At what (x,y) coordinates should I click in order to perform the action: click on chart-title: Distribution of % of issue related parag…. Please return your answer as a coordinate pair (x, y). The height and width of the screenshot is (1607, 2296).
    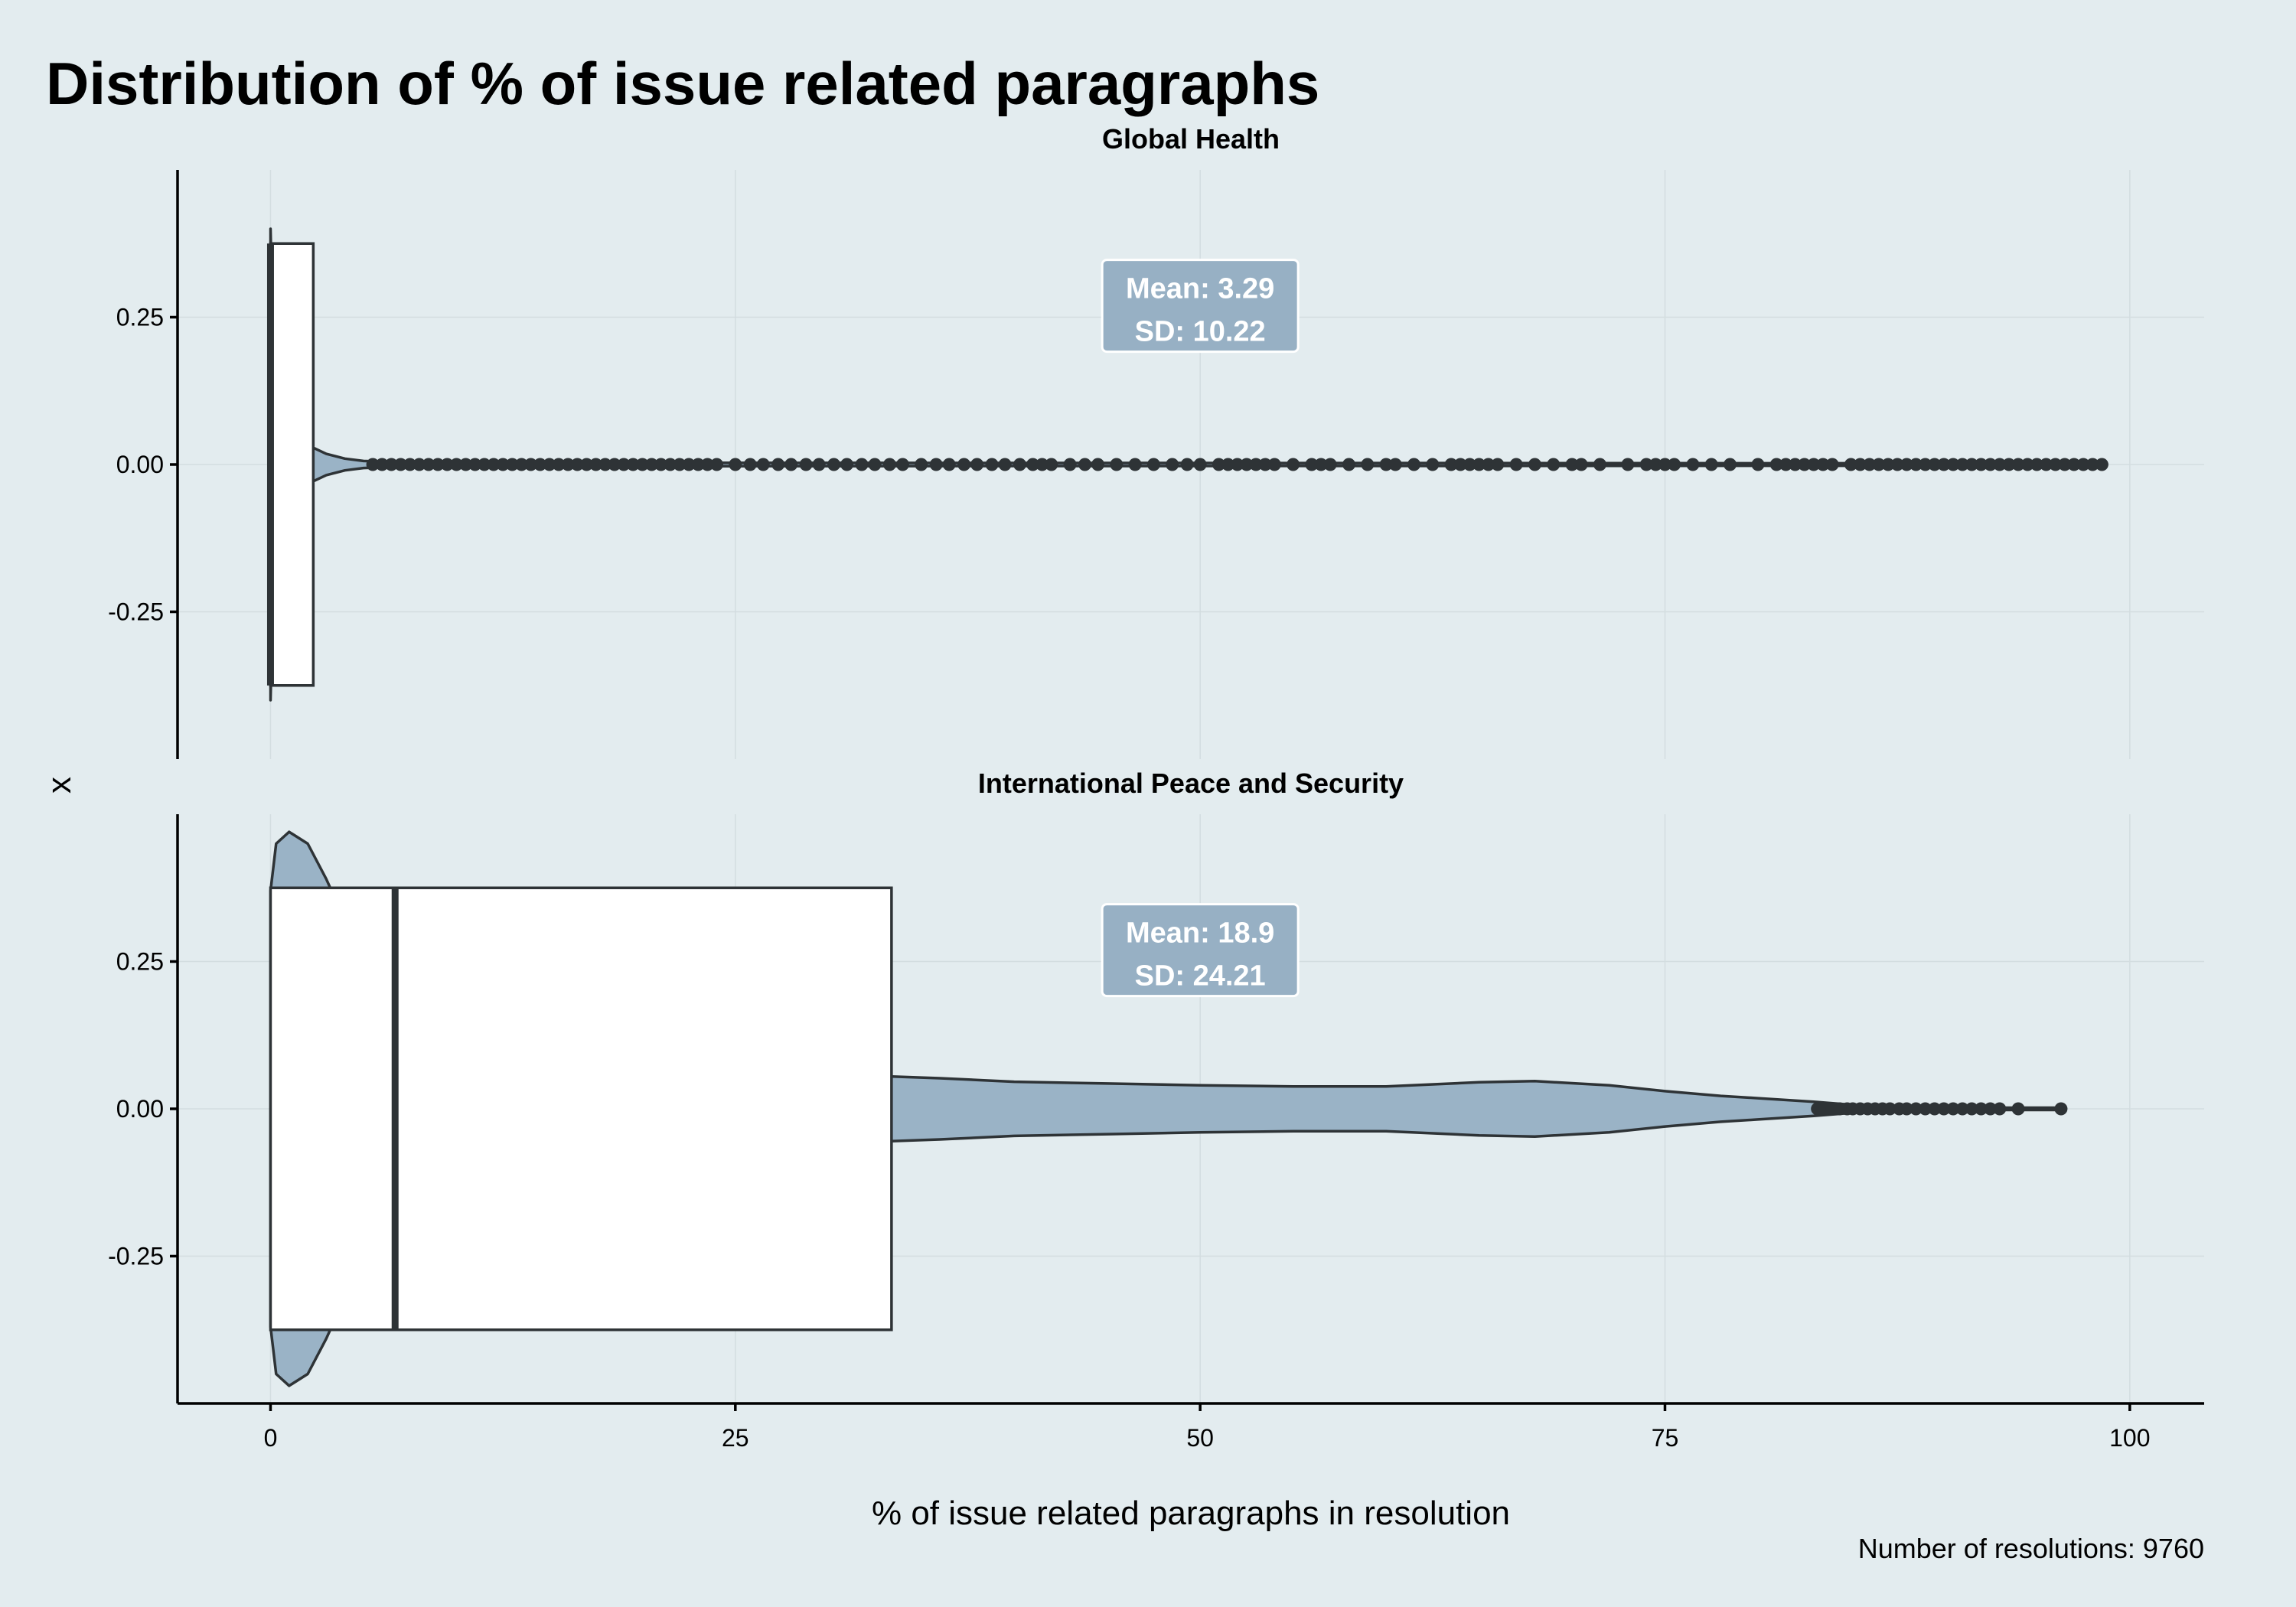
    Looking at the image, I should click on (682, 83).